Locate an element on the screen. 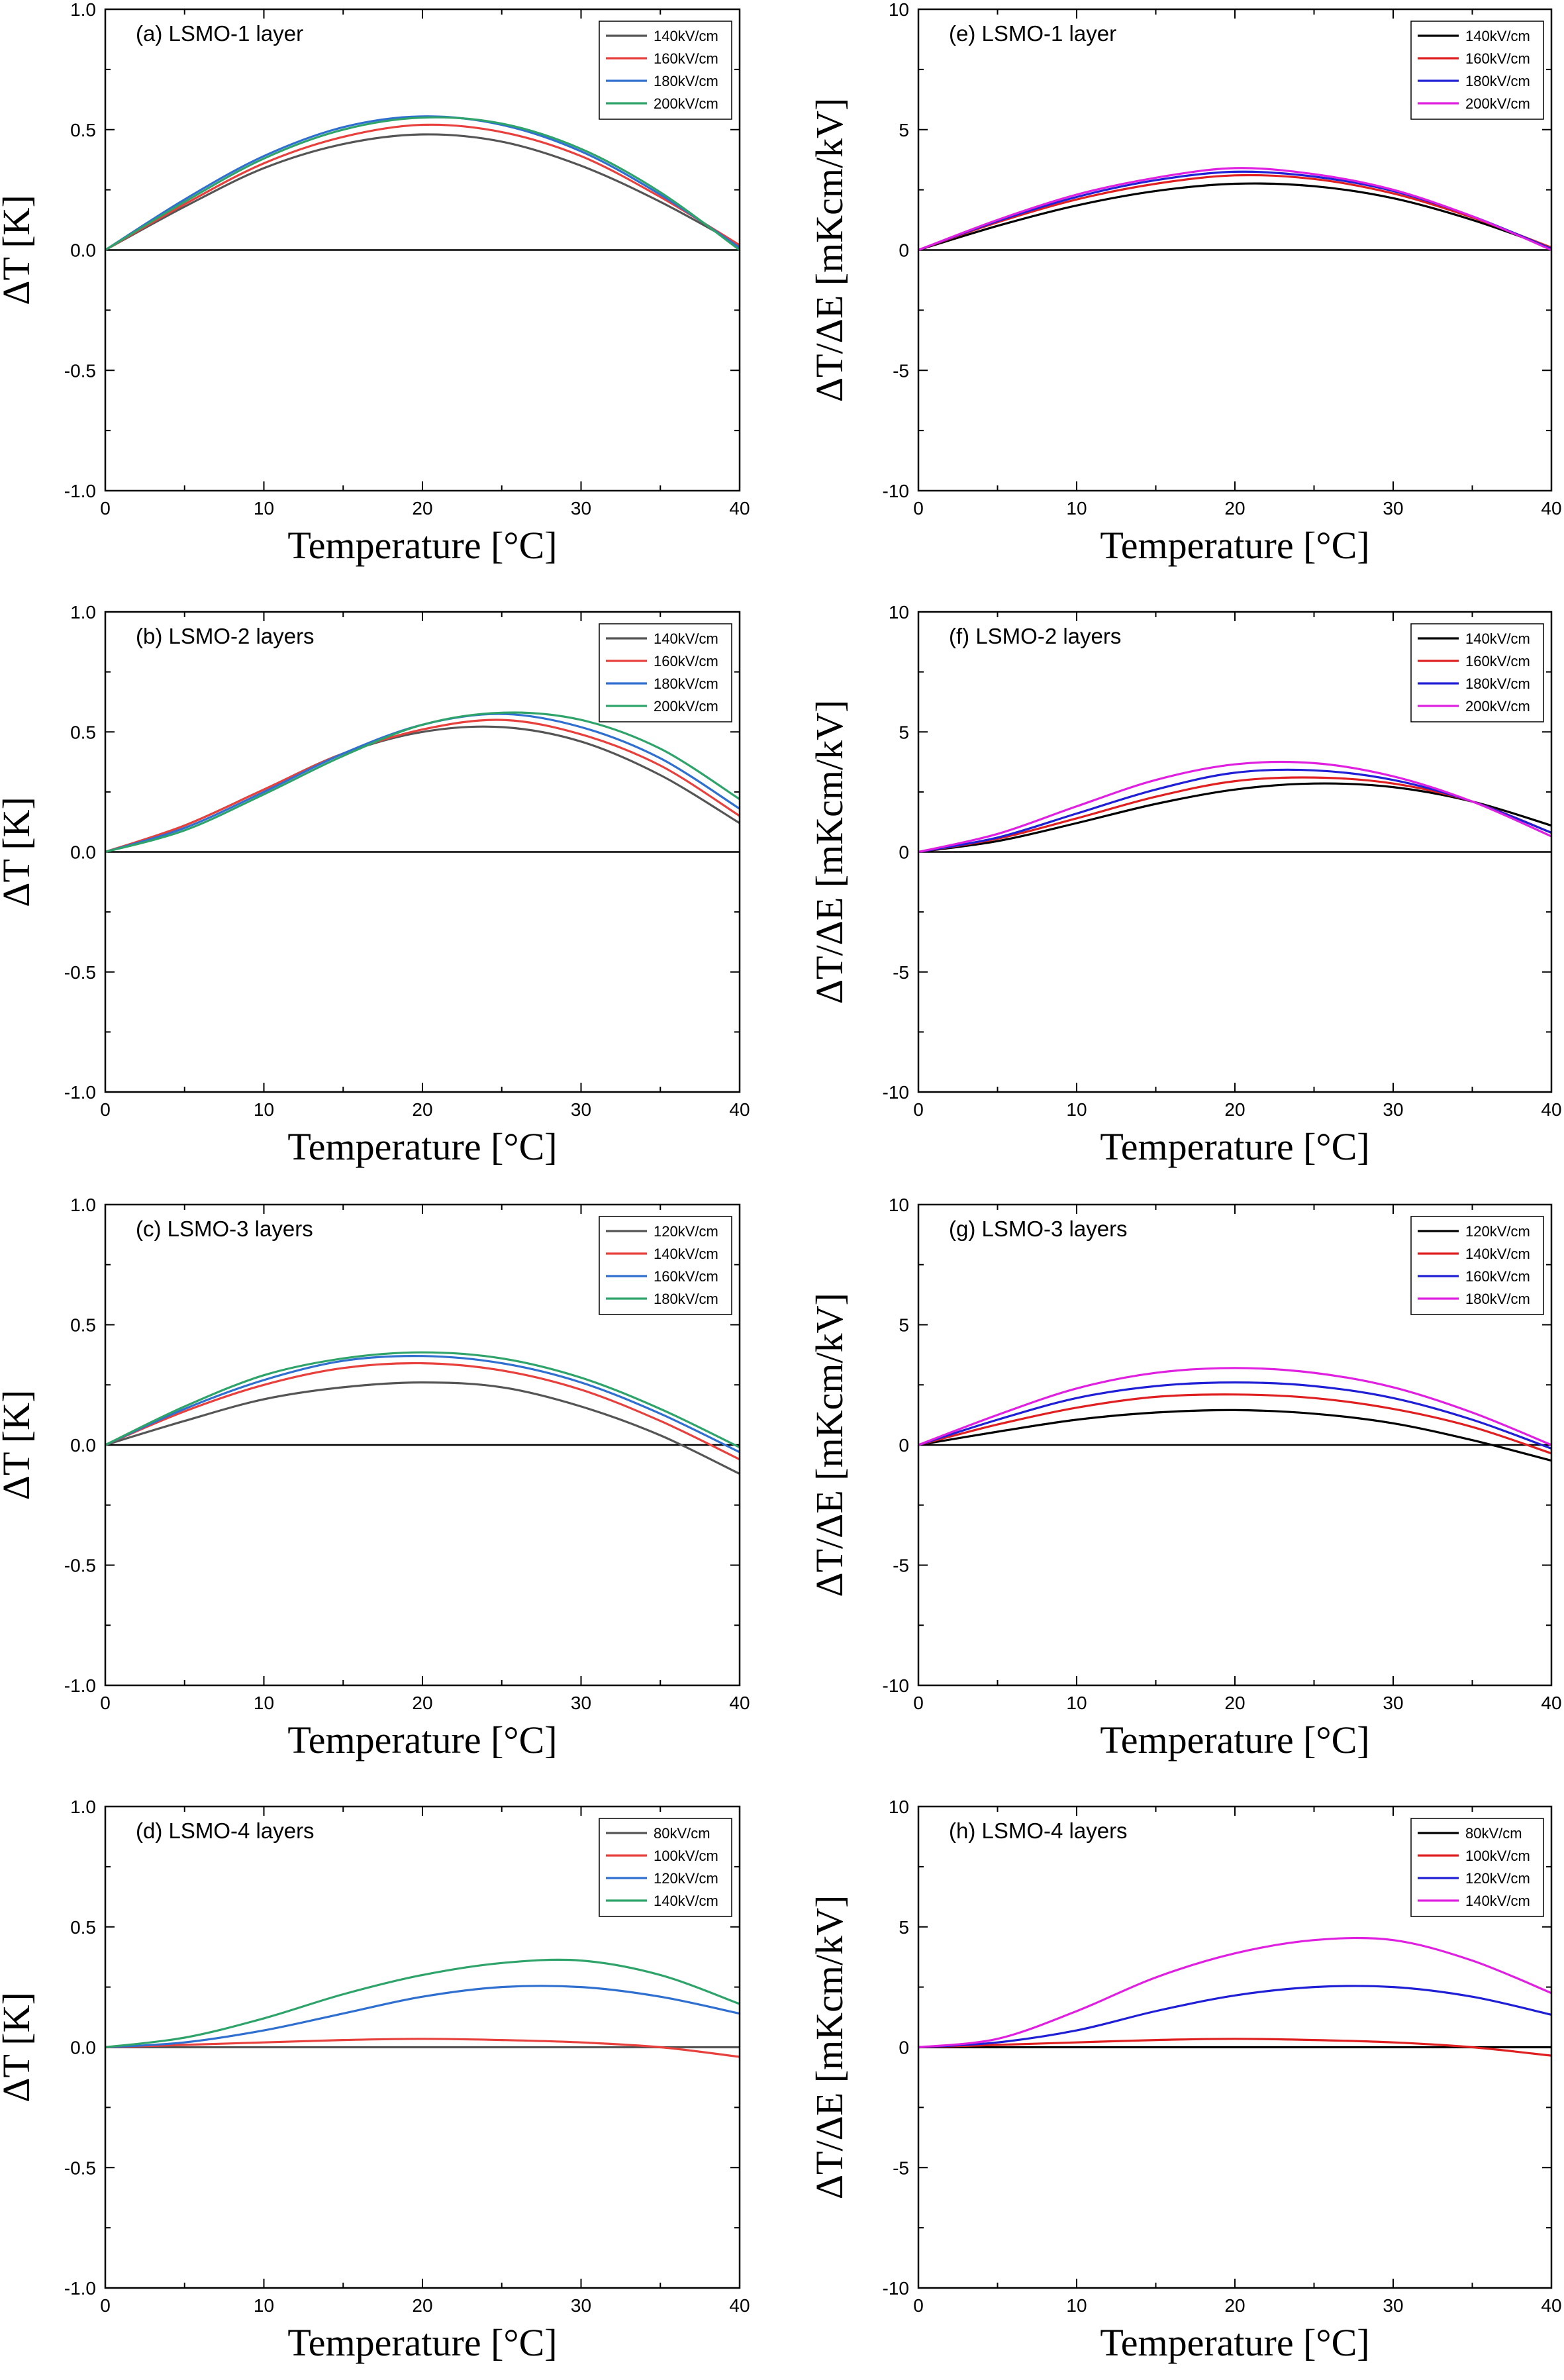 The image size is (1564, 2380). y-axis-title: ΔT/ΔE [mKcm/kV] is located at coordinates (829, 251).